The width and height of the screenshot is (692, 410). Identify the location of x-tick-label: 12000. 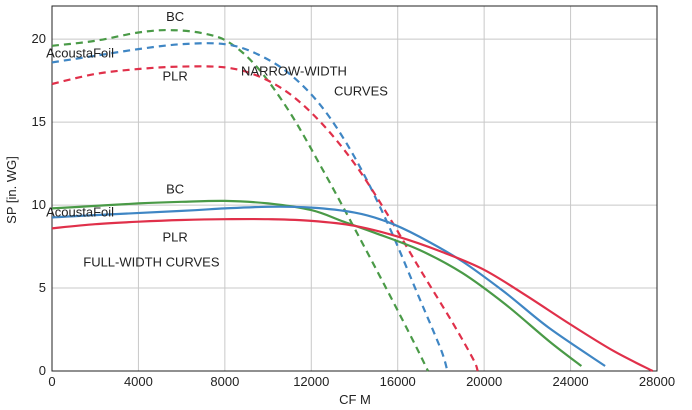
(311, 381).